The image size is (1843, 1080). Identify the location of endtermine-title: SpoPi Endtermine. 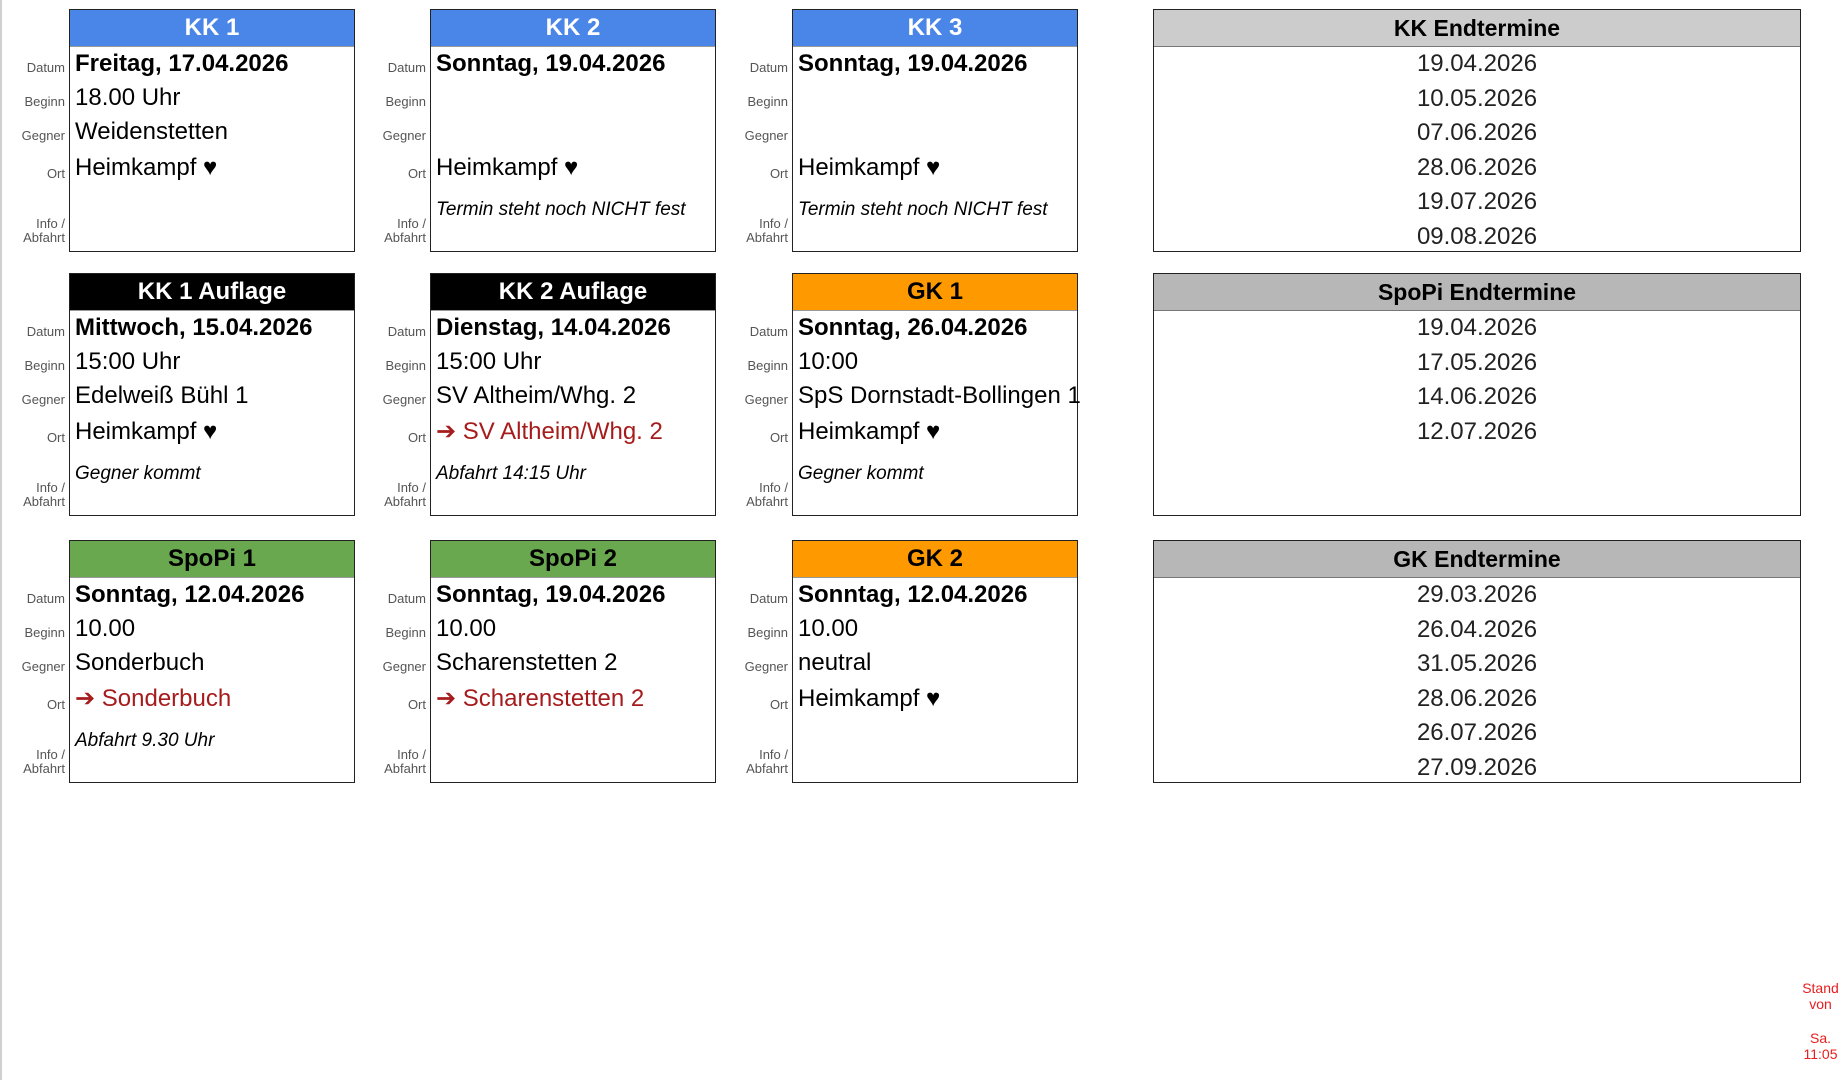
(1477, 292).